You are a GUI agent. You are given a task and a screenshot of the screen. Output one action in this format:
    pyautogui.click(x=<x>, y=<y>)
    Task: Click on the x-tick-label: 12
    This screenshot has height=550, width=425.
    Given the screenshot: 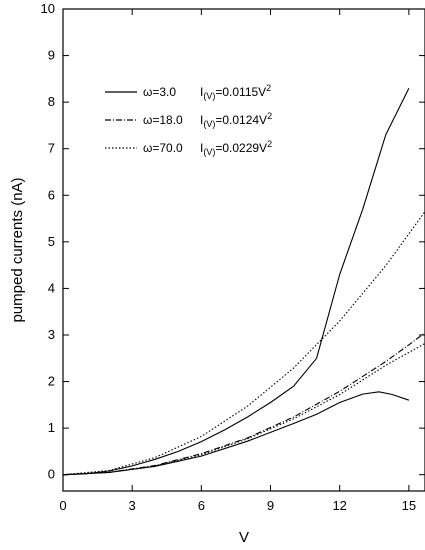 What is the action you would take?
    pyautogui.click(x=339, y=505)
    